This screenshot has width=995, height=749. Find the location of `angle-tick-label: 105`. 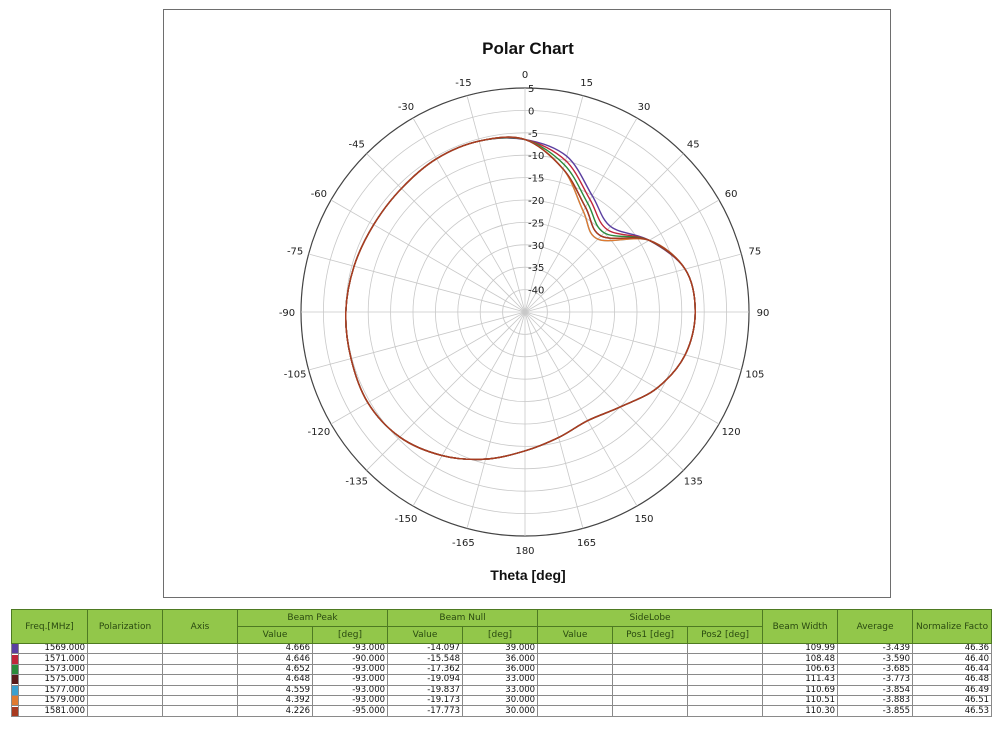

angle-tick-label: 105 is located at coordinates (754, 375).